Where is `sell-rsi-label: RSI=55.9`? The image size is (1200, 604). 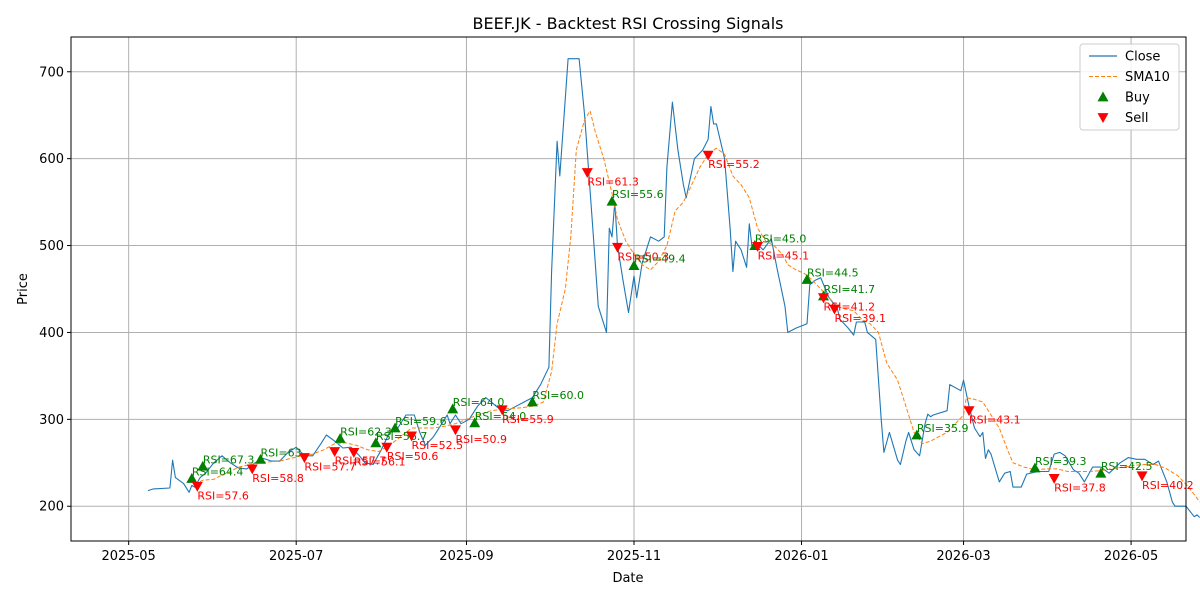
sell-rsi-label: RSI=55.9 is located at coordinates (528, 419).